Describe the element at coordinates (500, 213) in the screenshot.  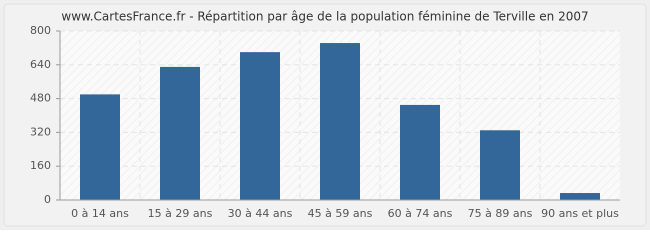
I see `x-tick-label: 75 à 89 ans` at that location.